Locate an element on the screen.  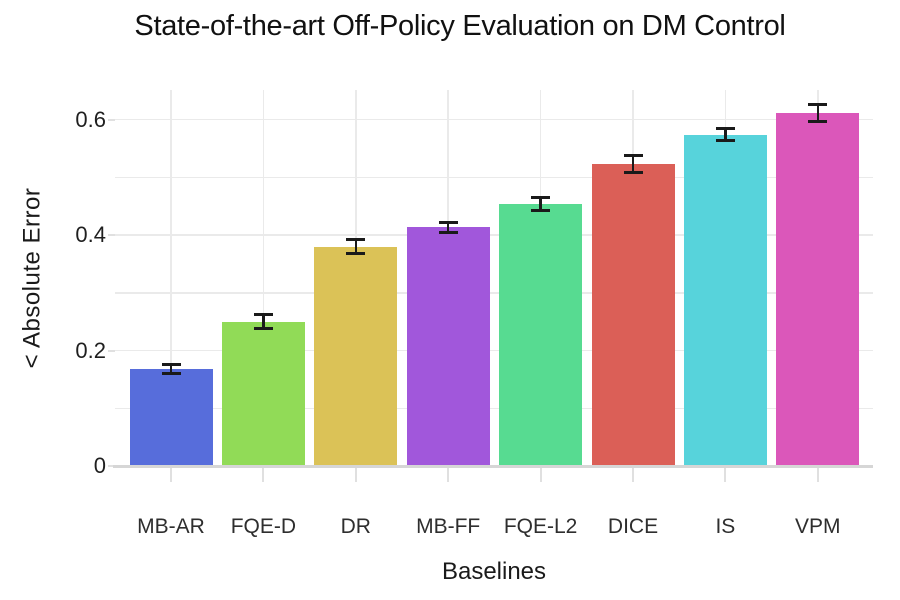
error-bar-cap-top-FQE-D is located at coordinates (263, 315).